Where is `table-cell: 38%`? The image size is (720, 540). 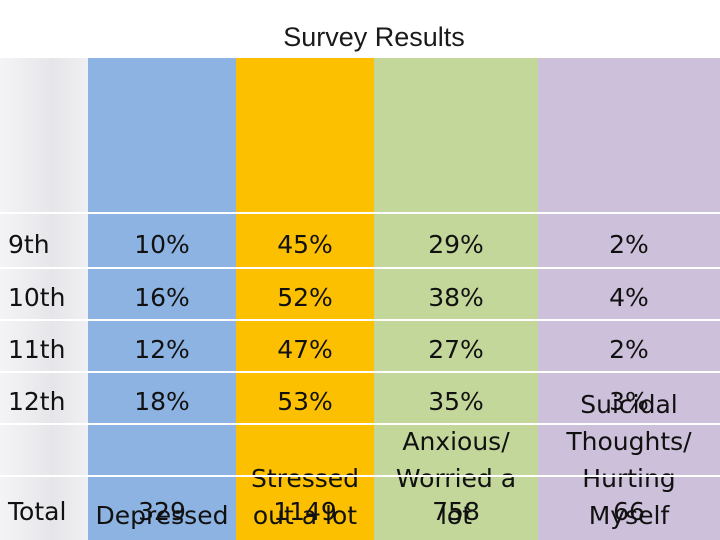 table-cell: 38% is located at coordinates (456, 297).